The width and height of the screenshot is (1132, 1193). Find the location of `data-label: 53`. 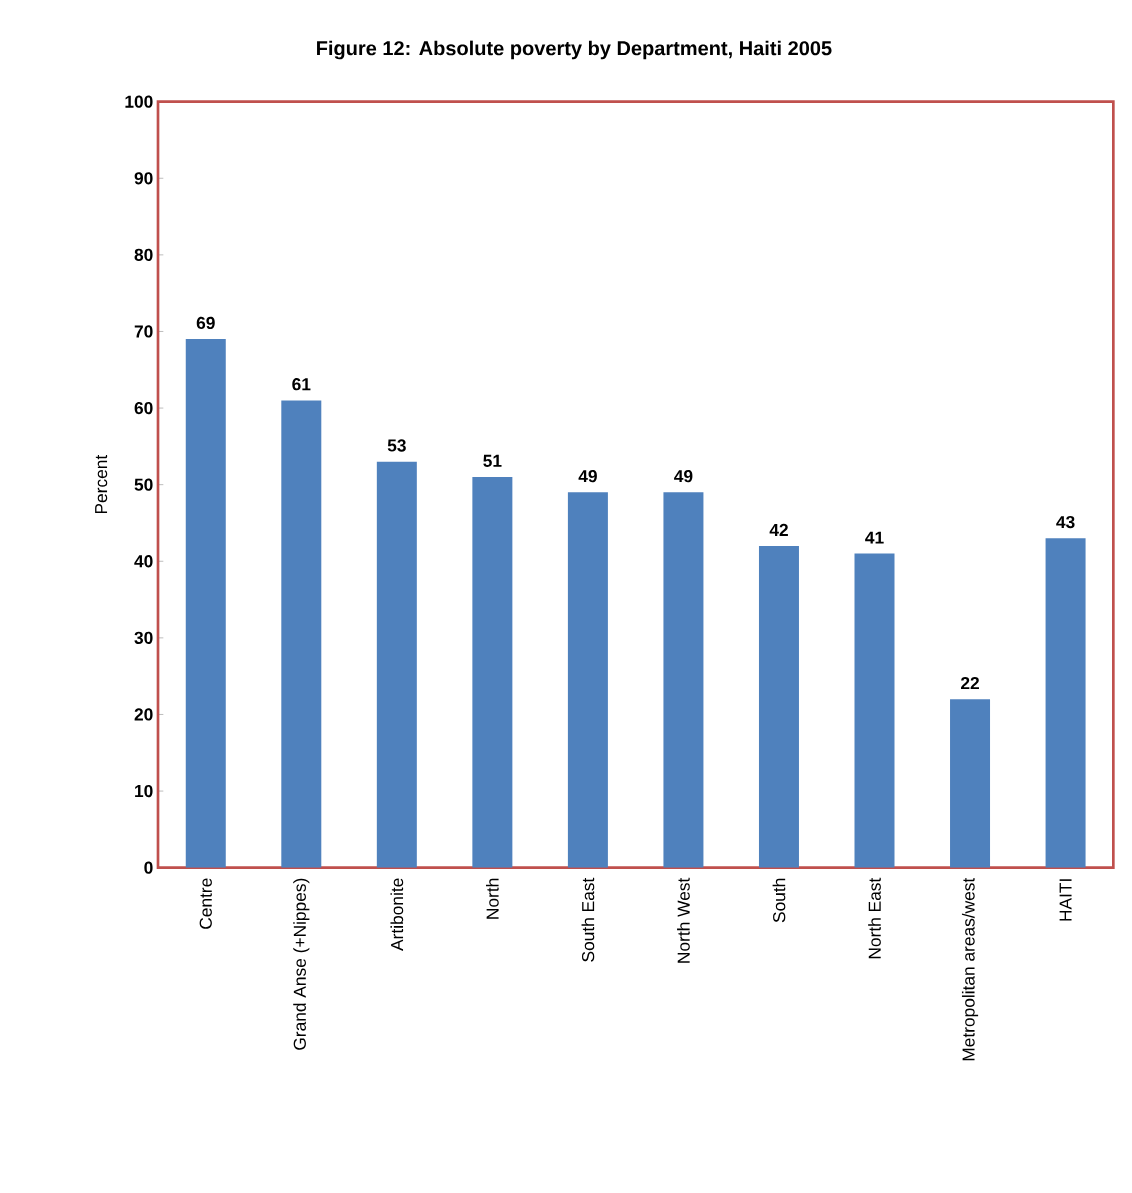

data-label: 53 is located at coordinates (396, 445).